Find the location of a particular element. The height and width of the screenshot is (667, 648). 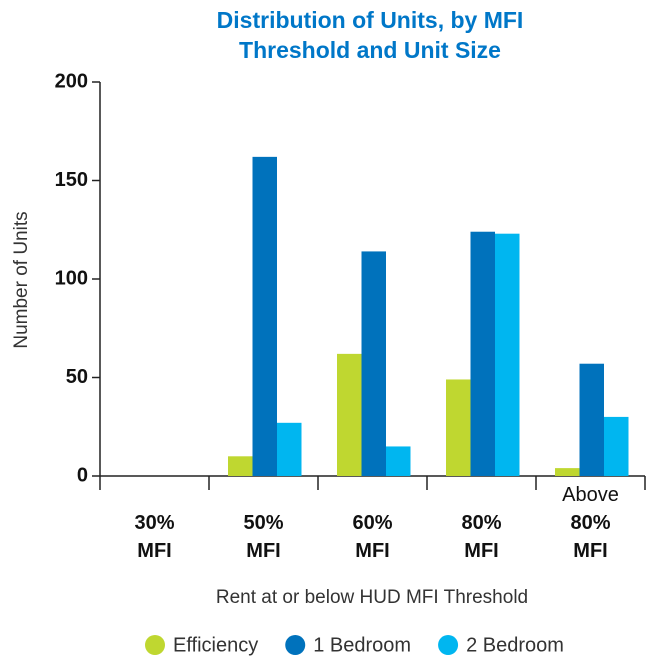

x-tick-label: 60% MFI is located at coordinates (372, 537).